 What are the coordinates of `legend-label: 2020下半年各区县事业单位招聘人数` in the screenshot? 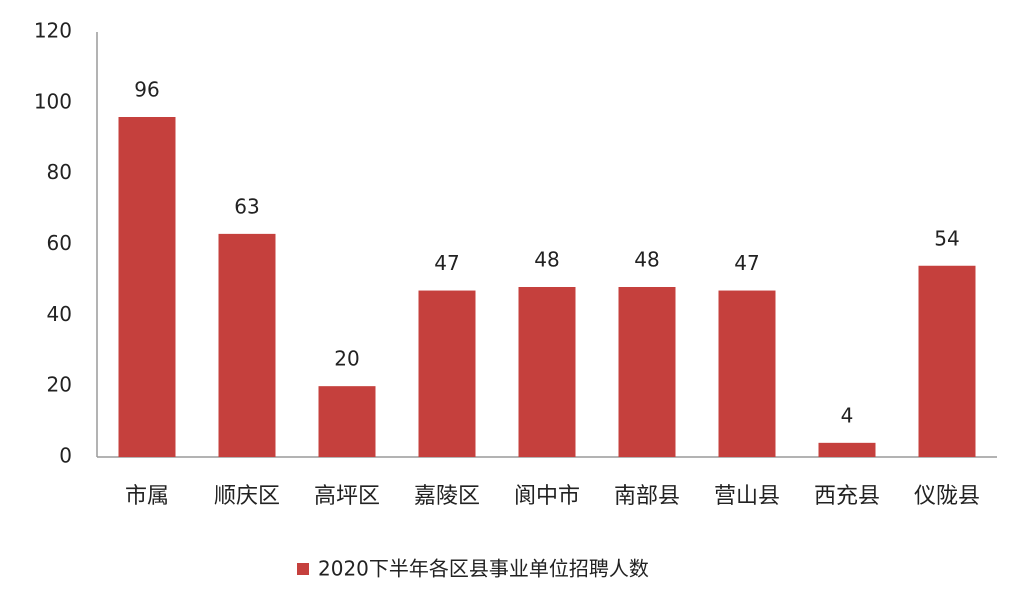 It's located at (483, 569).